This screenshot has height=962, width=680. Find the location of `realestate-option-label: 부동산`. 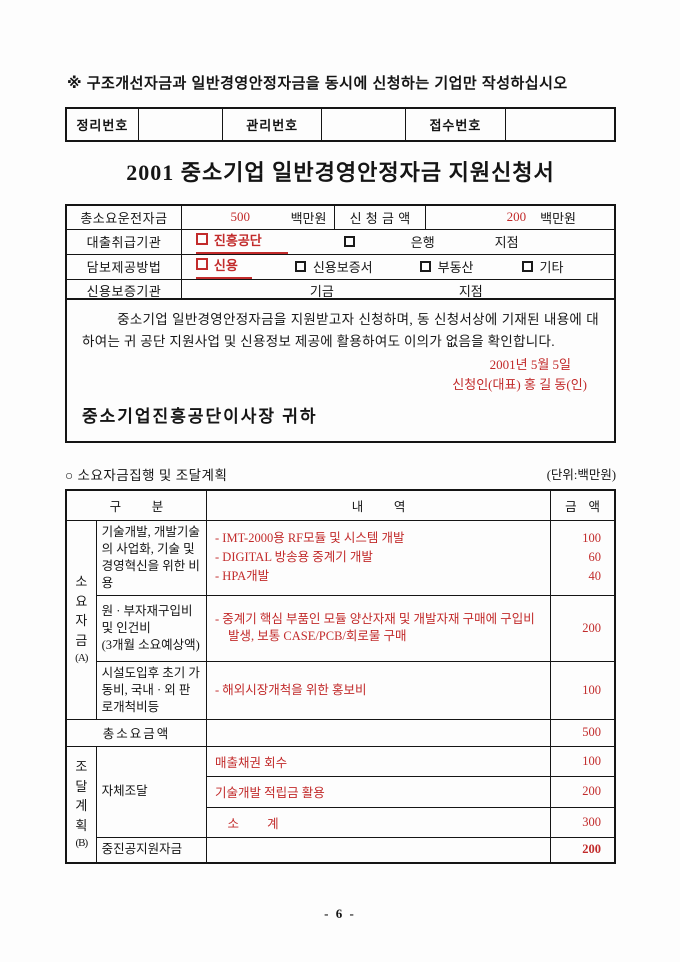

realestate-option-label: 부동산 is located at coordinates (455, 267).